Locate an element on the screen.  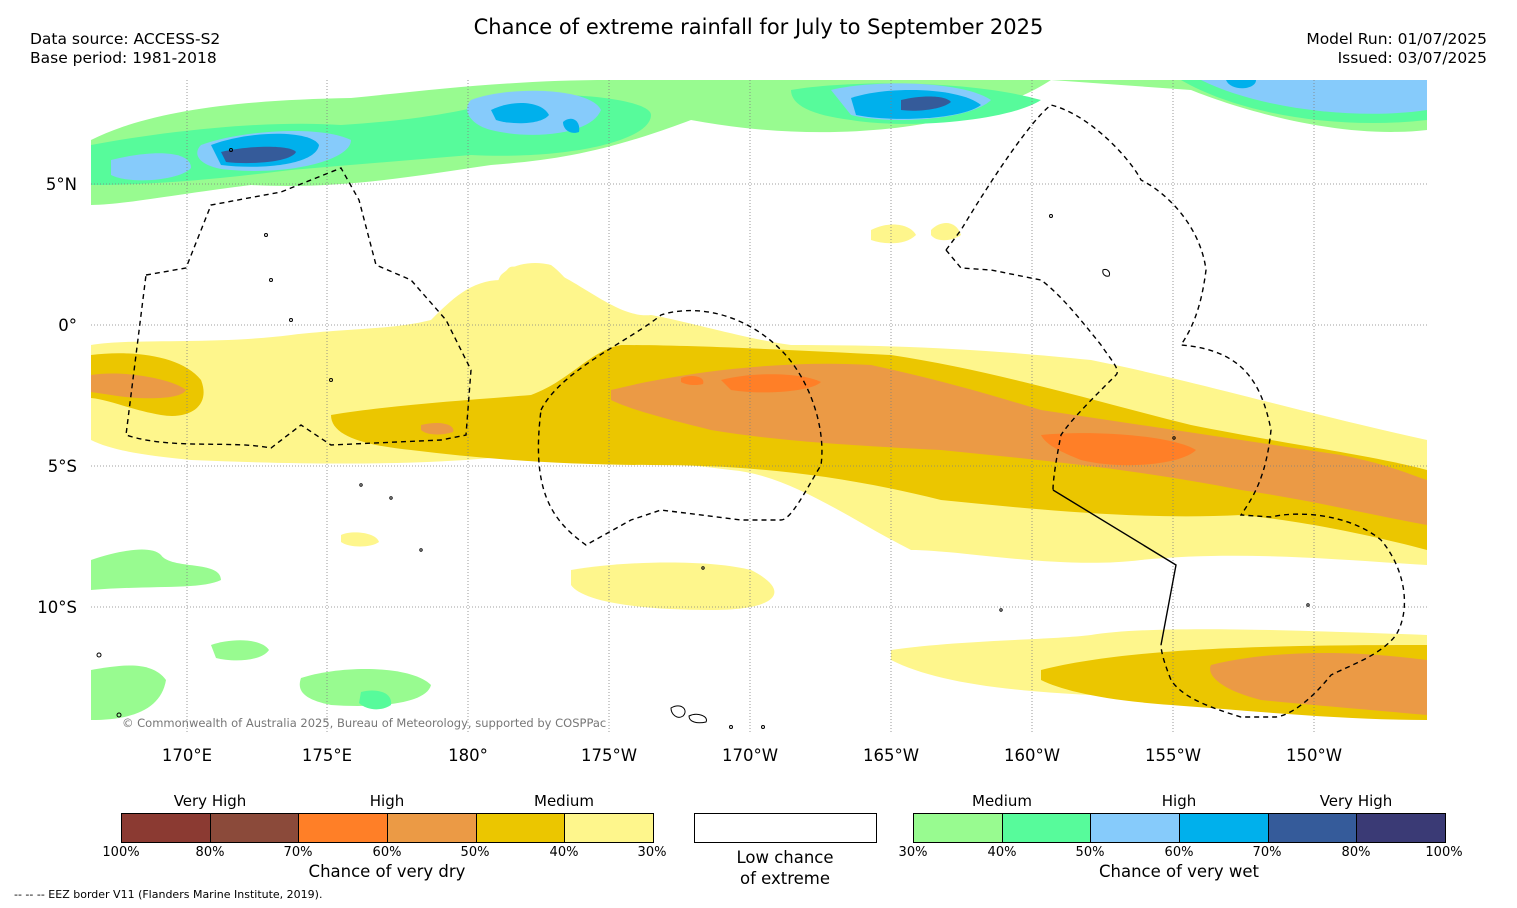
dry-tick-40: 40% is located at coordinates (564, 852).